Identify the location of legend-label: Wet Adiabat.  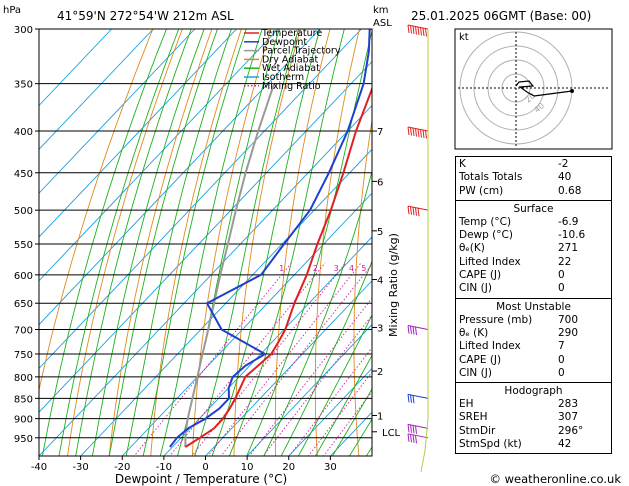
(291, 68).